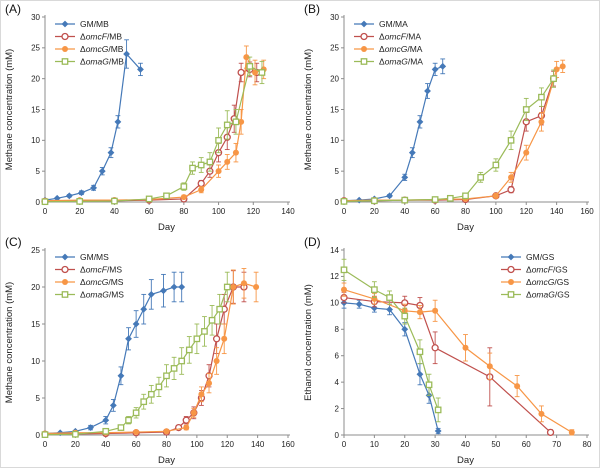 This screenshot has width=600, height=468. Describe the element at coordinates (337, 329) in the screenshot. I see `y-tick-label: 8` at that location.